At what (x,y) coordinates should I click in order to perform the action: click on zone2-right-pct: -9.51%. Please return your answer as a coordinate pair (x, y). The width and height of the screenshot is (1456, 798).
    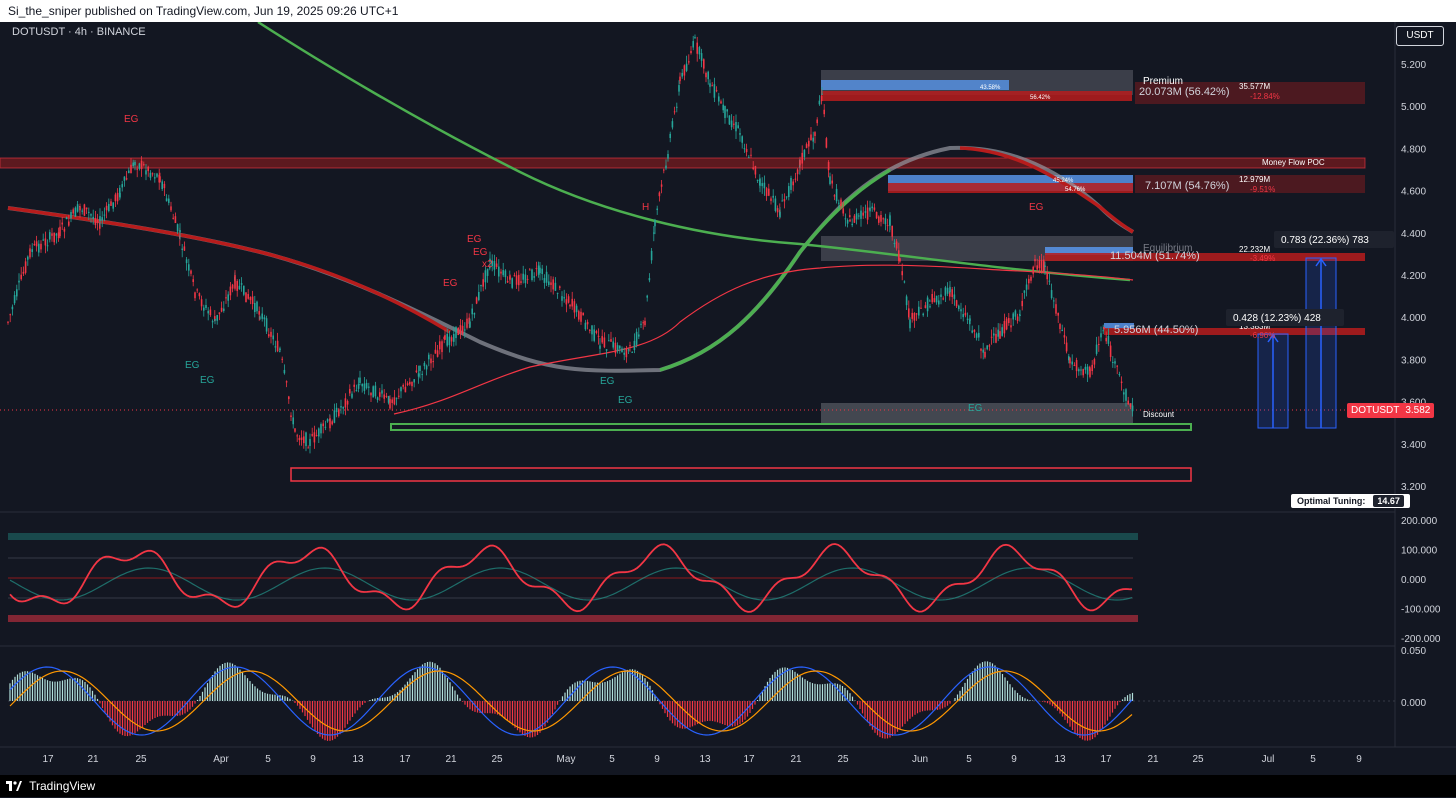
    Looking at the image, I should click on (1262, 189).